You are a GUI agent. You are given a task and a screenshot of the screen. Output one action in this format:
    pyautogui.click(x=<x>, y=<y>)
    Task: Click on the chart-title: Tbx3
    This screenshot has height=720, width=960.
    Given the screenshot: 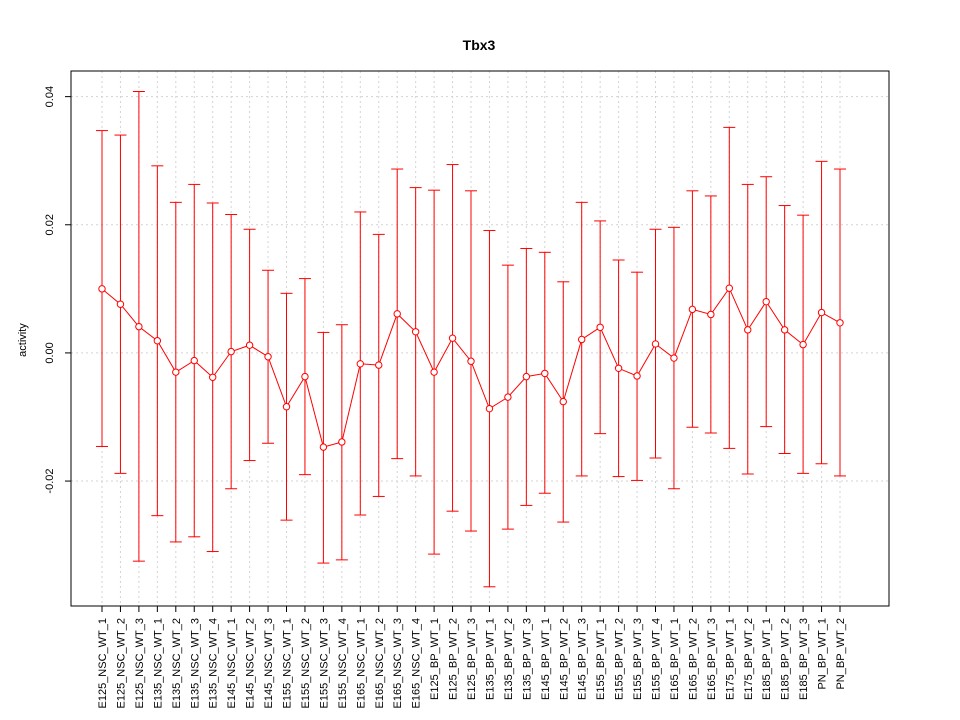 What is the action you would take?
    pyautogui.click(x=479, y=45)
    